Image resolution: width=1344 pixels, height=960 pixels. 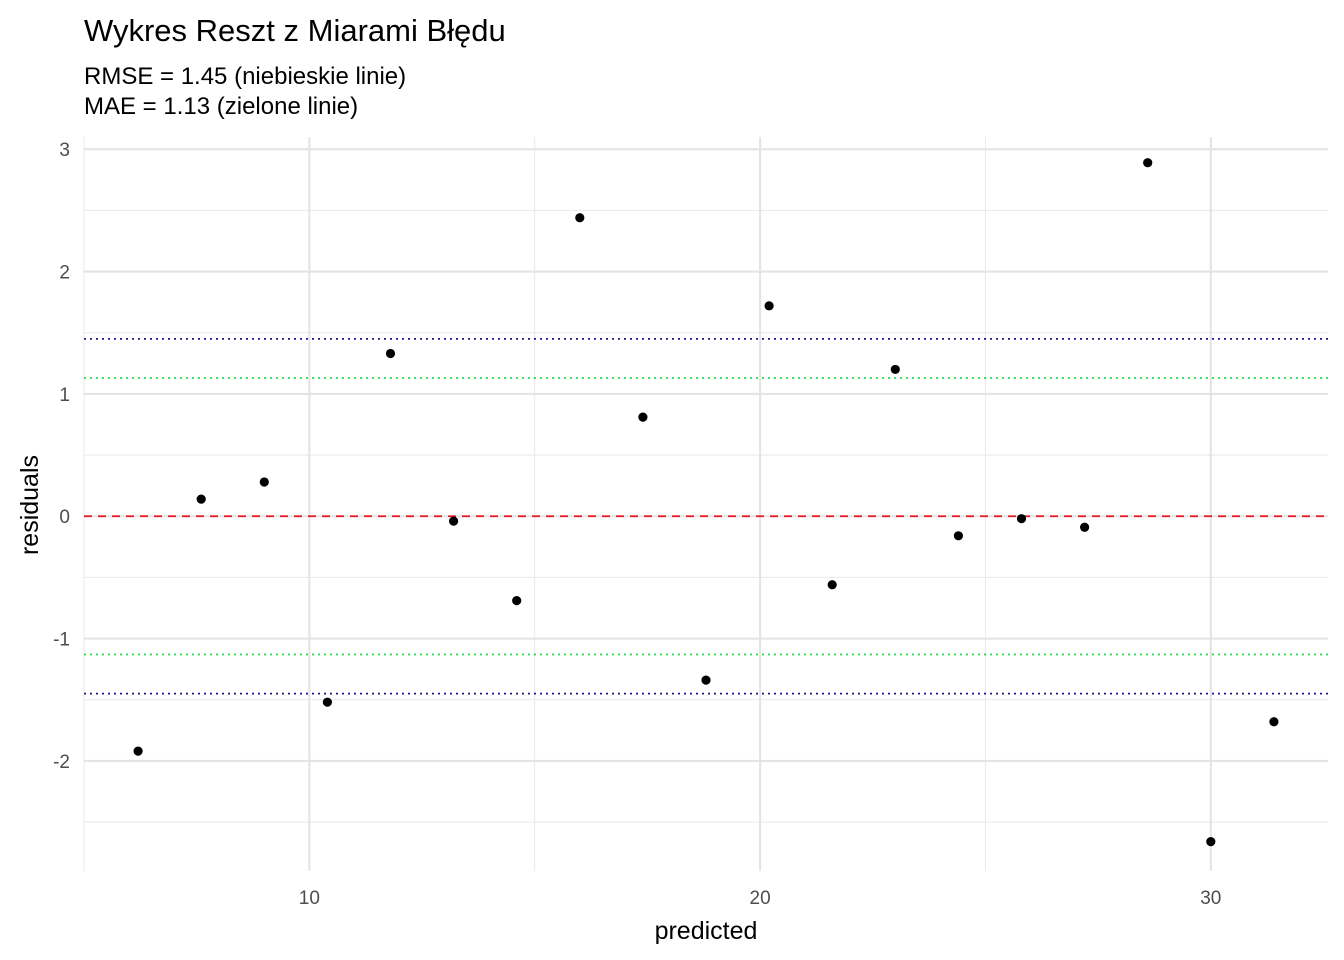 What do you see at coordinates (64, 150) in the screenshot?
I see `y-tick-label: 3` at bounding box center [64, 150].